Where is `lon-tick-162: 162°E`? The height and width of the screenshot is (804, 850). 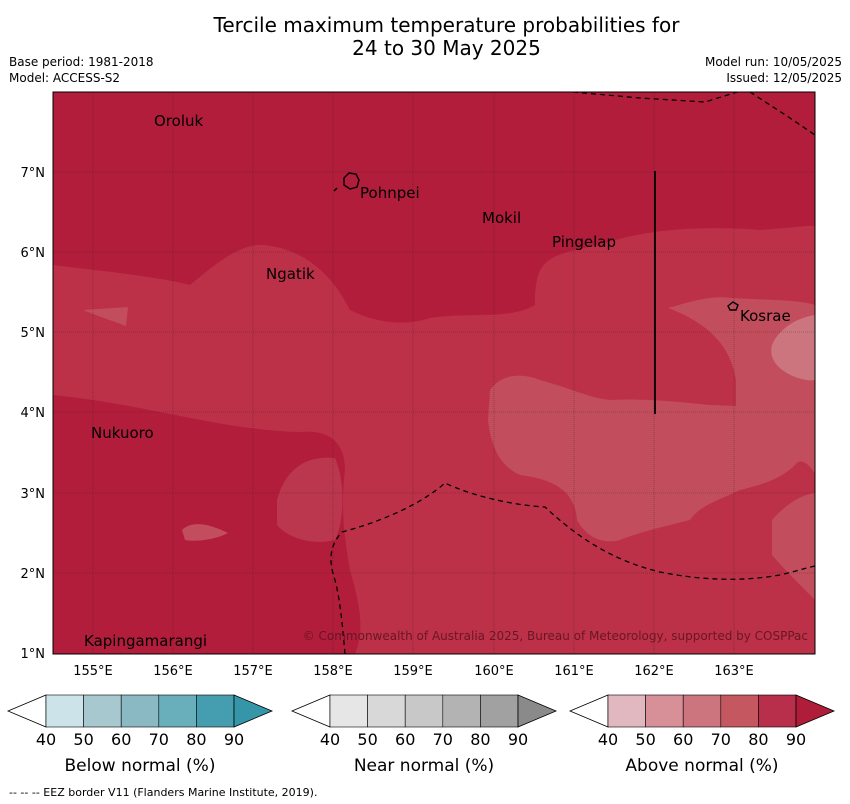
lon-tick-162: 162°E is located at coordinates (654, 671).